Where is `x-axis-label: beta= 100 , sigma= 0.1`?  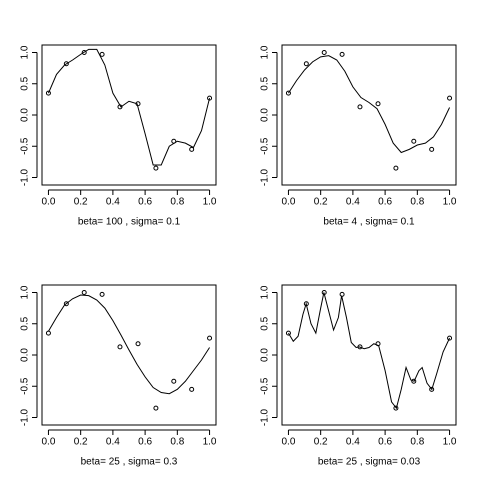
x-axis-label: beta= 100 , sigma= 0.1 is located at coordinates (129, 222).